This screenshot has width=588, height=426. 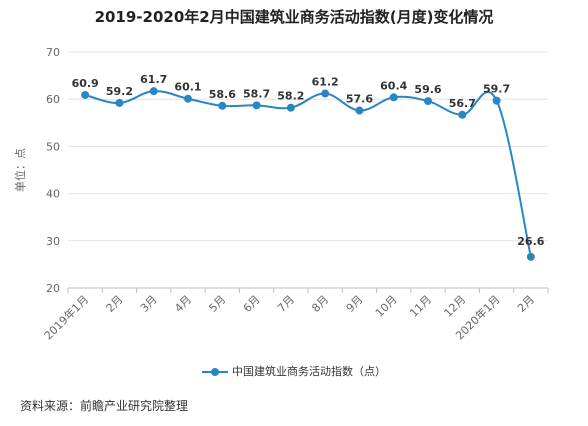 I want to click on y-tick-label: 20, so click(x=53, y=288).